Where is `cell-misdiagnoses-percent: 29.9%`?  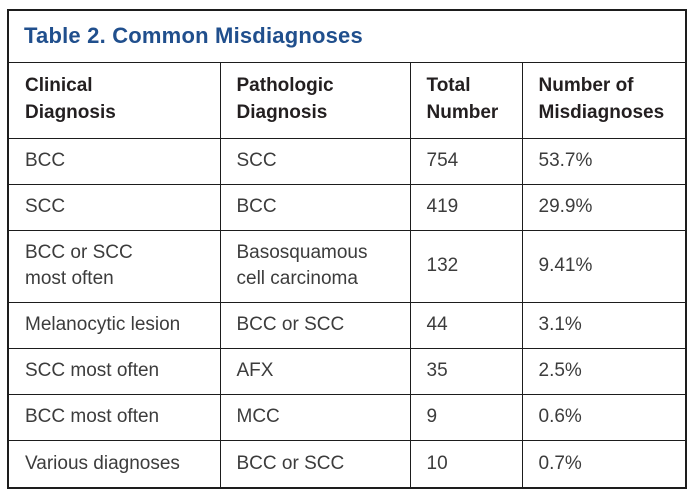
cell-misdiagnoses-percent: 29.9% is located at coordinates (604, 207).